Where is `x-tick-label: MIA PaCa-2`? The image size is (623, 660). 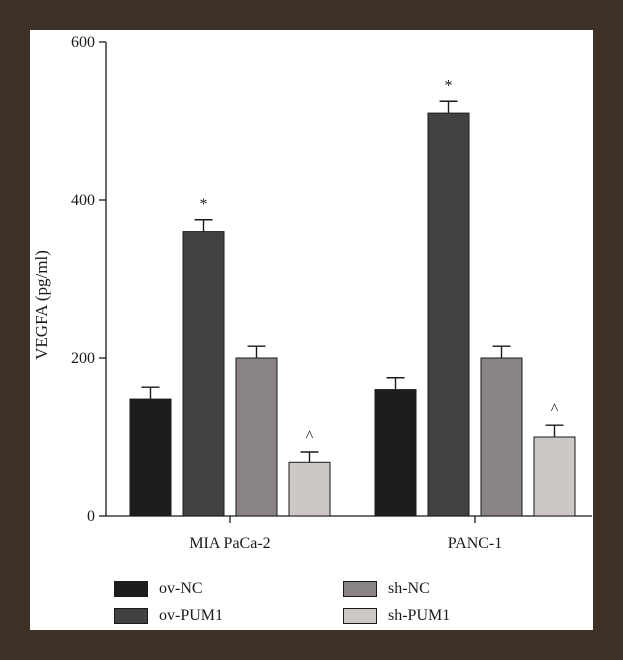 x-tick-label: MIA PaCa-2 is located at coordinates (229, 543).